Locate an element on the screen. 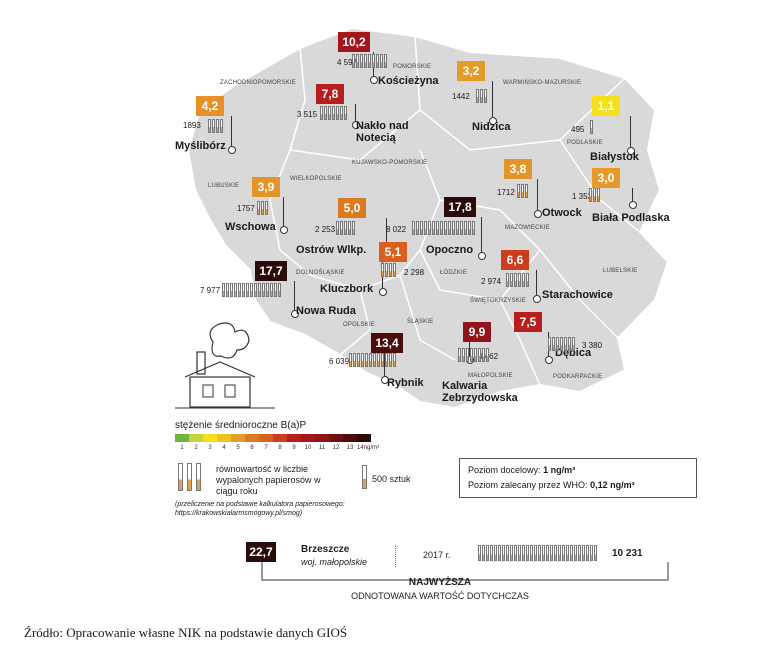 The width and height of the screenshot is (784, 652). concentration-flag: 9,9 is located at coordinates (477, 332).